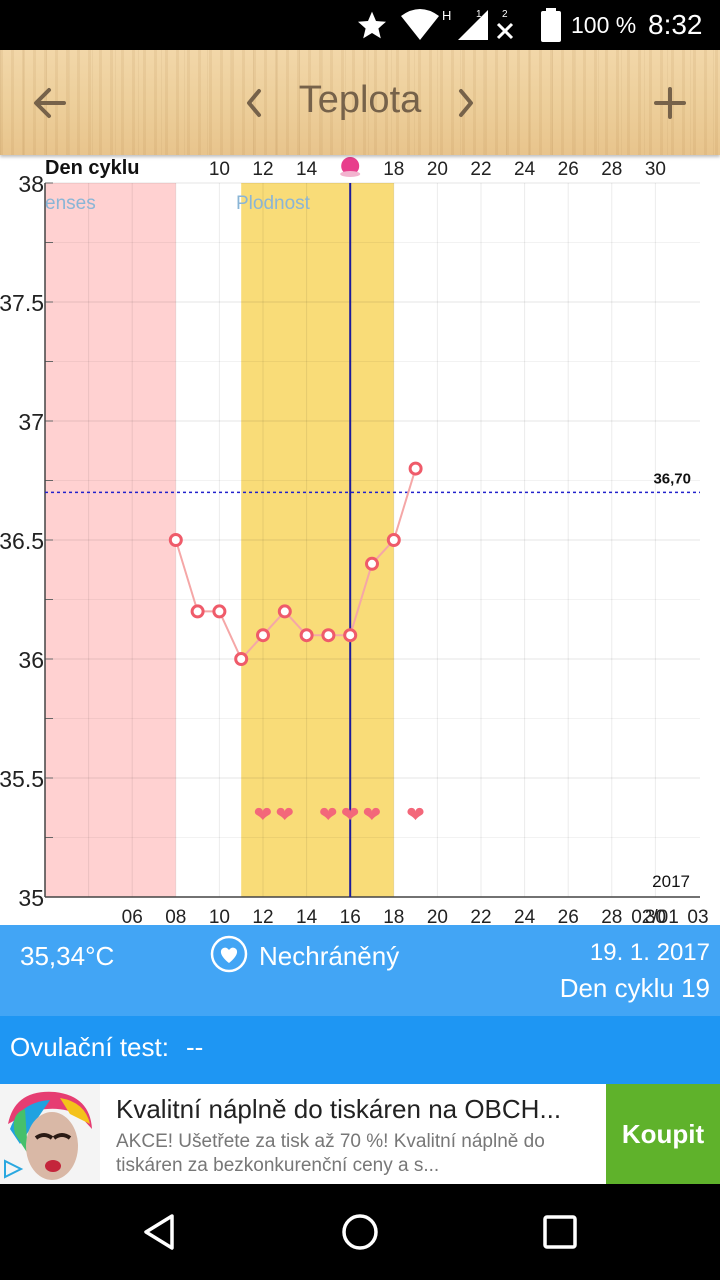 This screenshot has height=1280, width=720. I want to click on ovulation-test-label: Ovulační test:, so click(89, 1047).